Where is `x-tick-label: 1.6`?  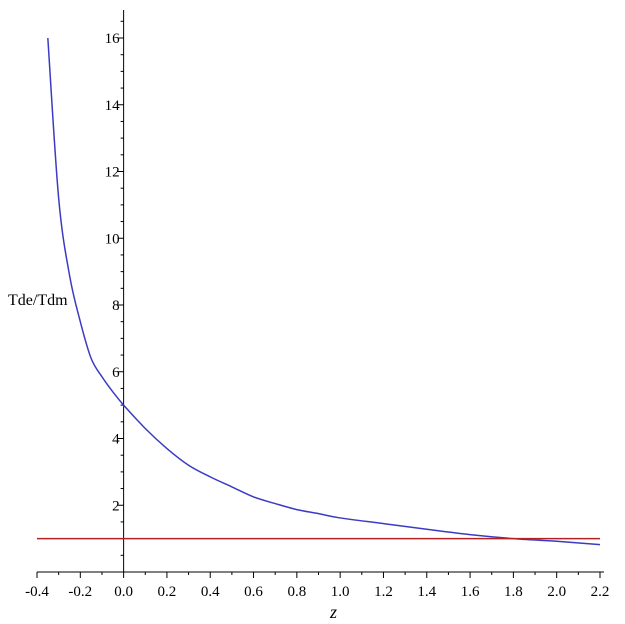
x-tick-label: 1.6 is located at coordinates (470, 592).